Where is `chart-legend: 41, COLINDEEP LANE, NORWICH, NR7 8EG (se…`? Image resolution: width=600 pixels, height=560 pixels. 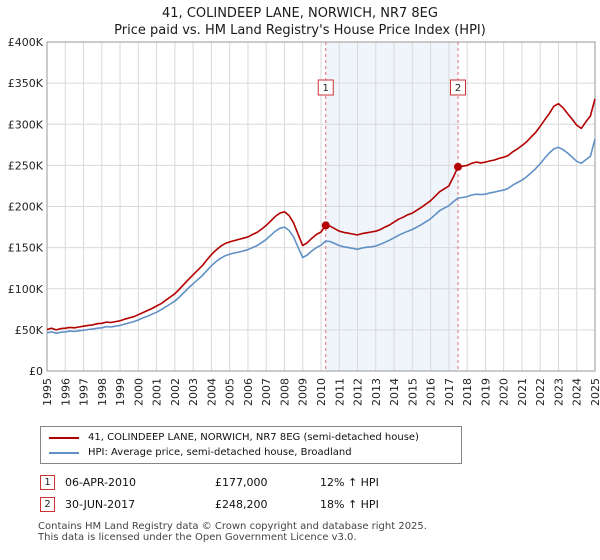 chart-legend: 41, COLINDEEP LANE, NORWICH, NR7 8EG (se… is located at coordinates (251, 445).